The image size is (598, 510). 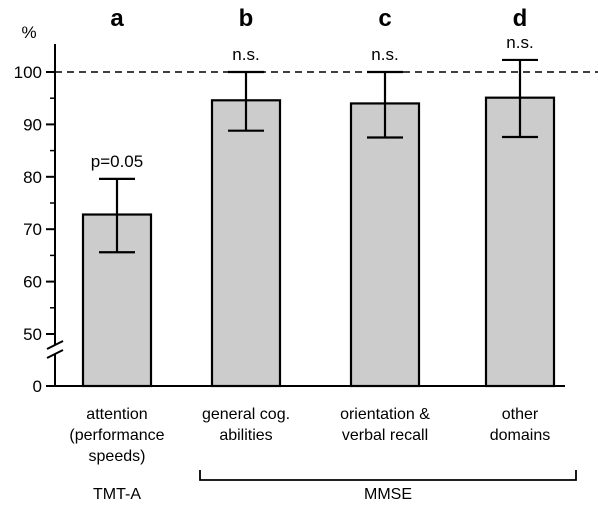 I want to click on y-tick-label-60: 60, so click(x=32, y=282).